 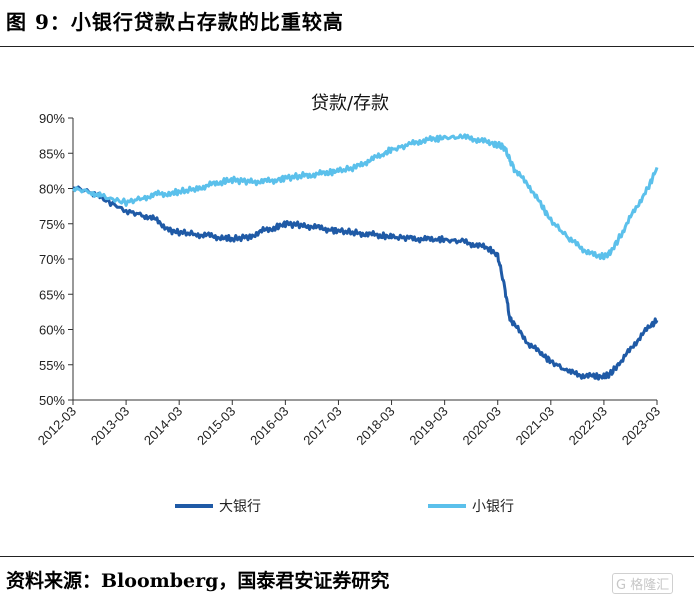 I want to click on legend: 大银行 小银行, so click(x=344, y=507).